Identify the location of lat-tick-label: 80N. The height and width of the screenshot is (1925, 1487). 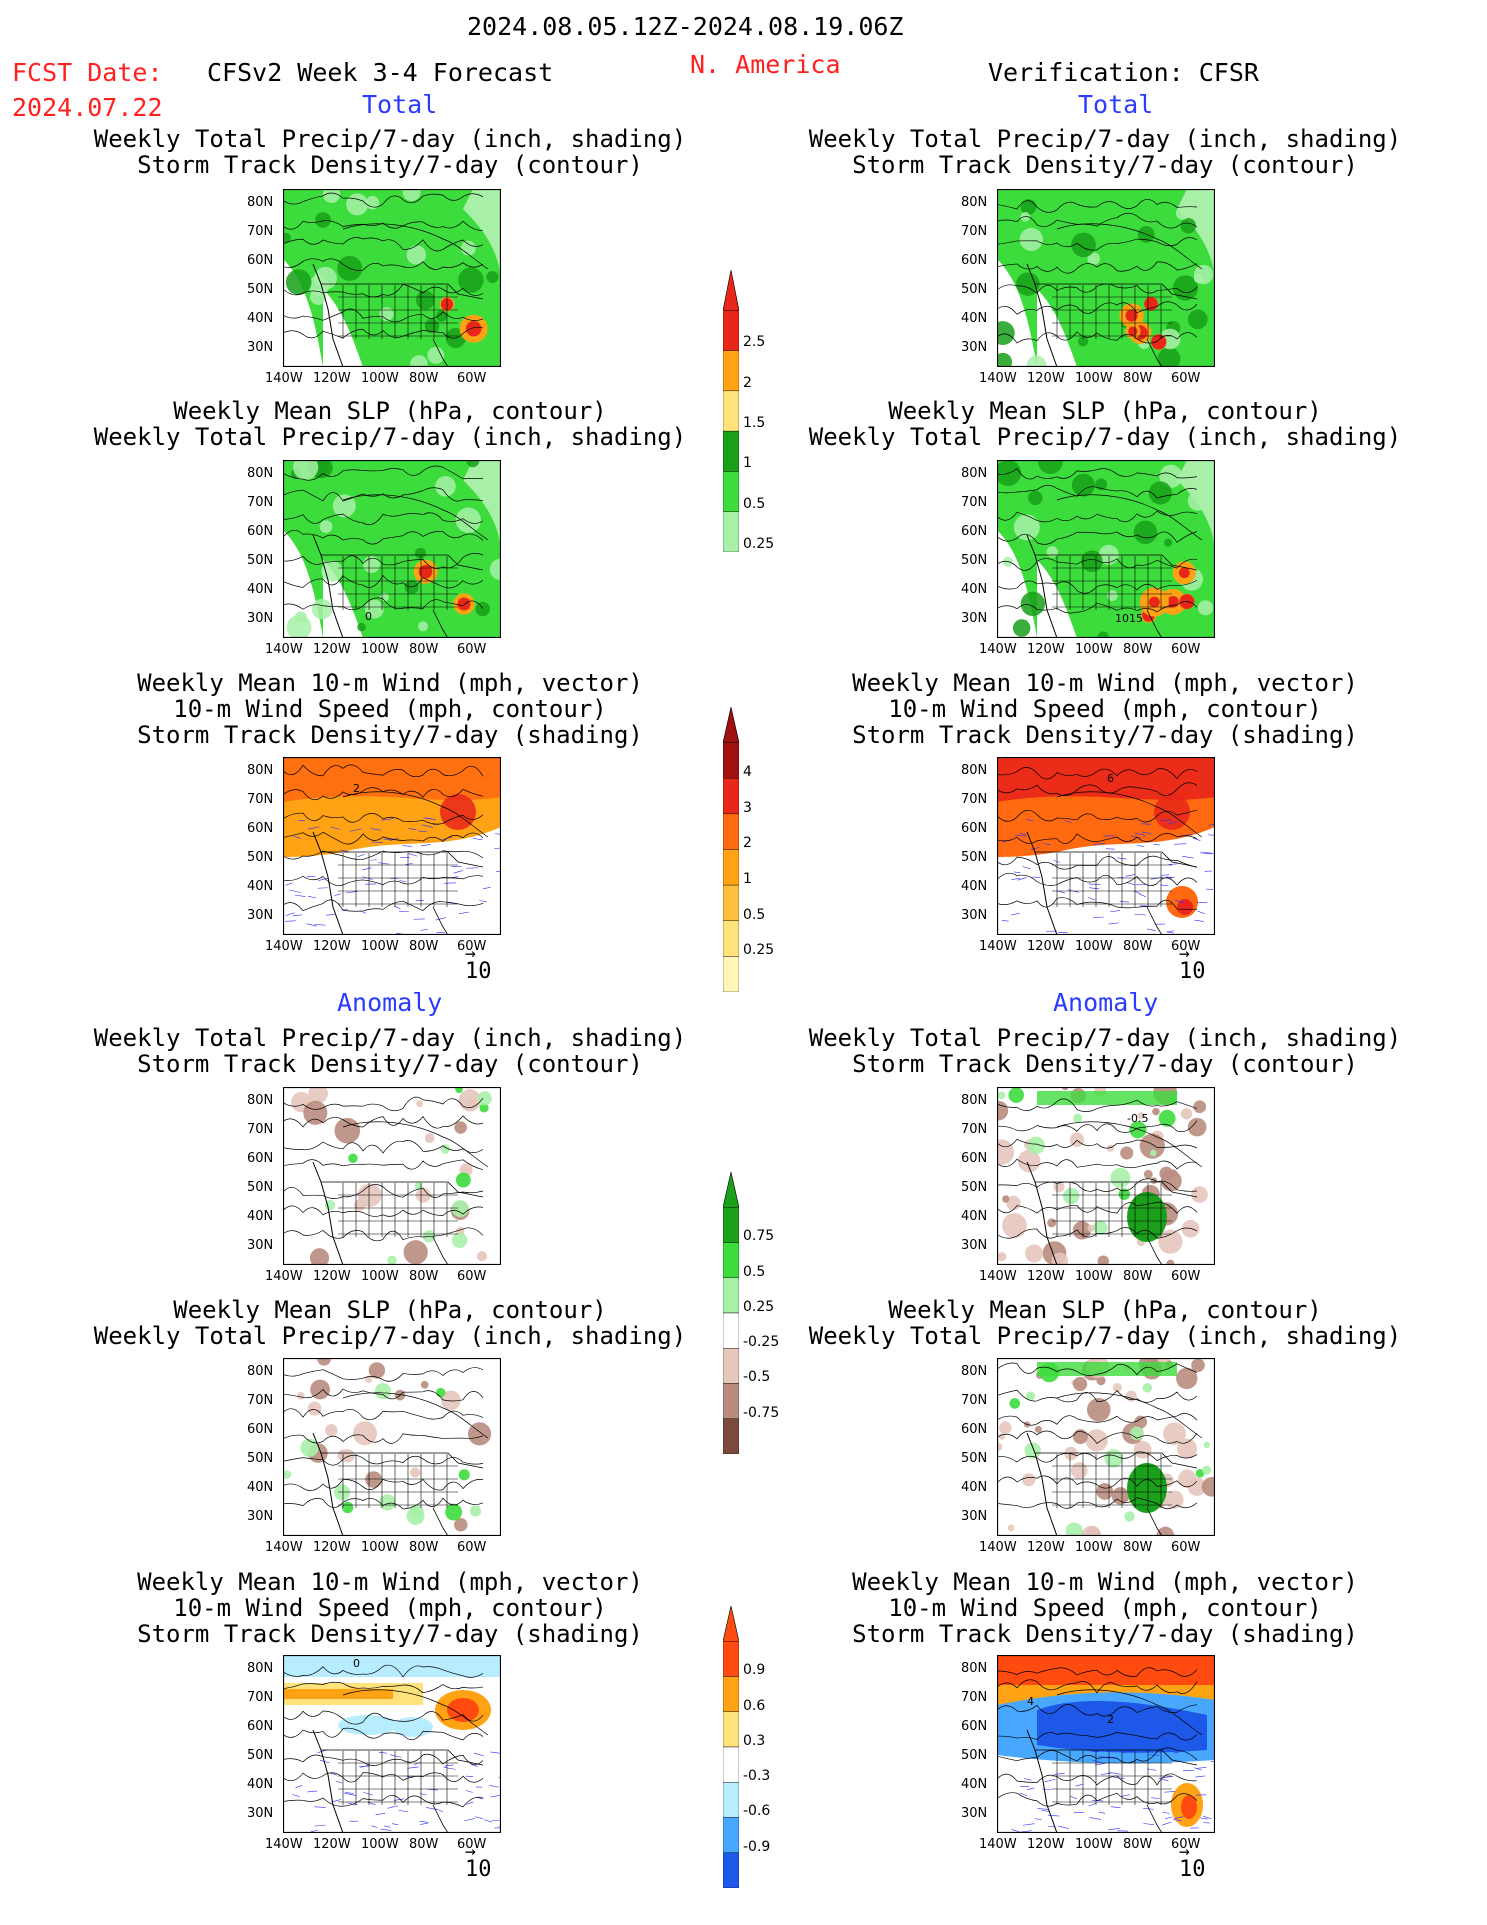
(974, 1668).